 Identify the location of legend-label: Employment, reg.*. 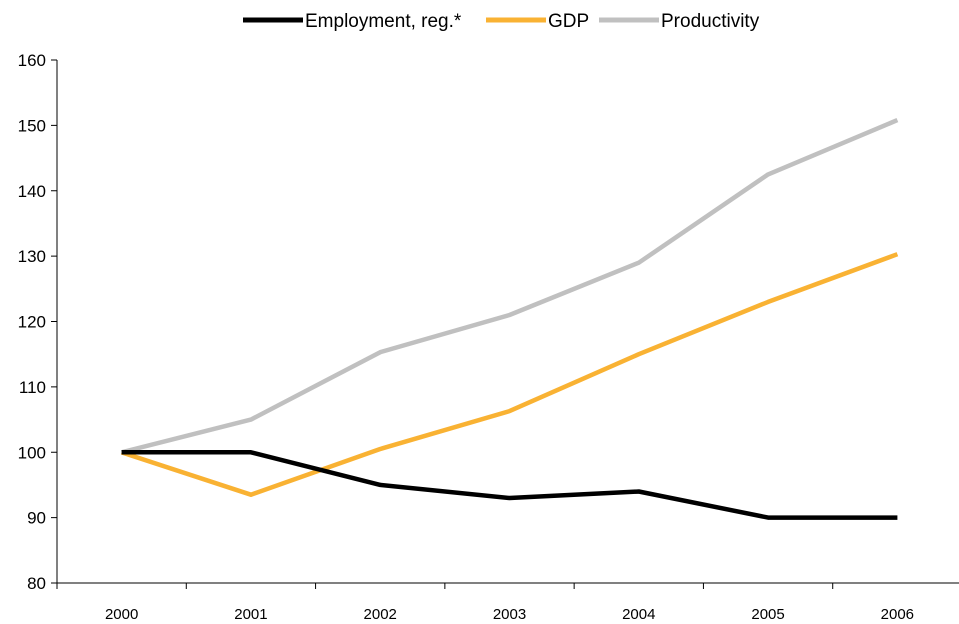
(383, 21).